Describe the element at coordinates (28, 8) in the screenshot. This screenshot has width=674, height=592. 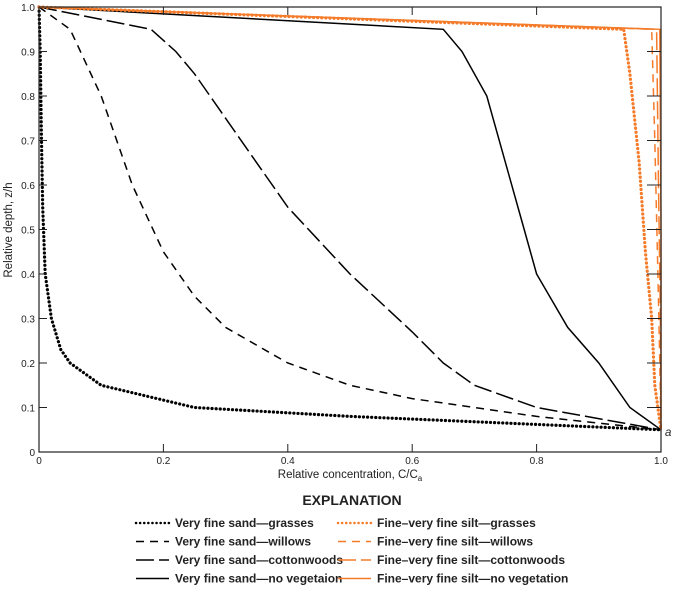
I see `y-tick-label: 1.0` at that location.